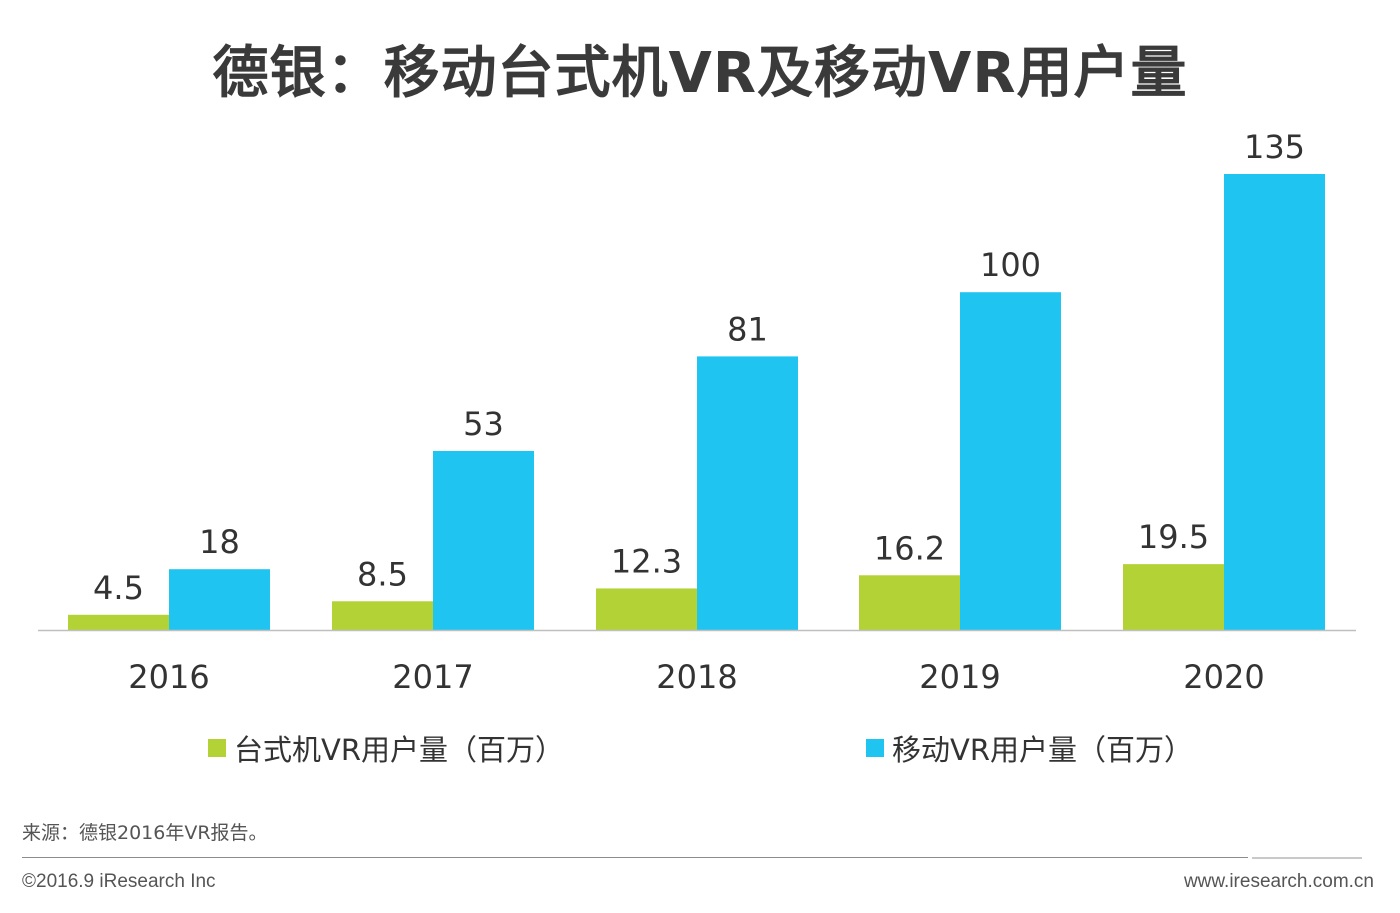  I want to click on bar-desktop-vr-2019, so click(909, 602).